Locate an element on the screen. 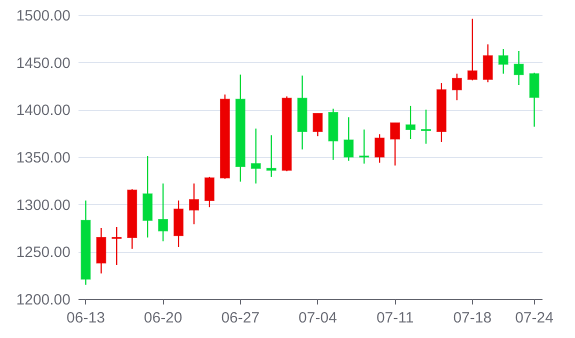 This screenshot has height=338, width=575. y-tick-label: 1200.00 is located at coordinates (43, 300).